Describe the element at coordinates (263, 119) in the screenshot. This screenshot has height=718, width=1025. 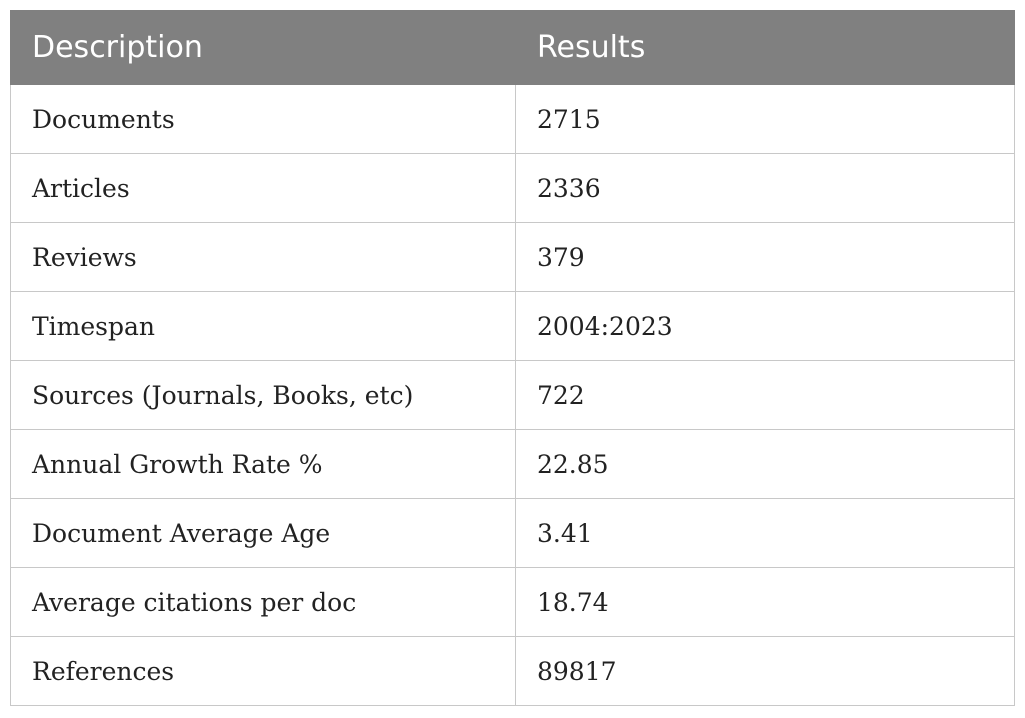
I see `row-description: Documents` at that location.